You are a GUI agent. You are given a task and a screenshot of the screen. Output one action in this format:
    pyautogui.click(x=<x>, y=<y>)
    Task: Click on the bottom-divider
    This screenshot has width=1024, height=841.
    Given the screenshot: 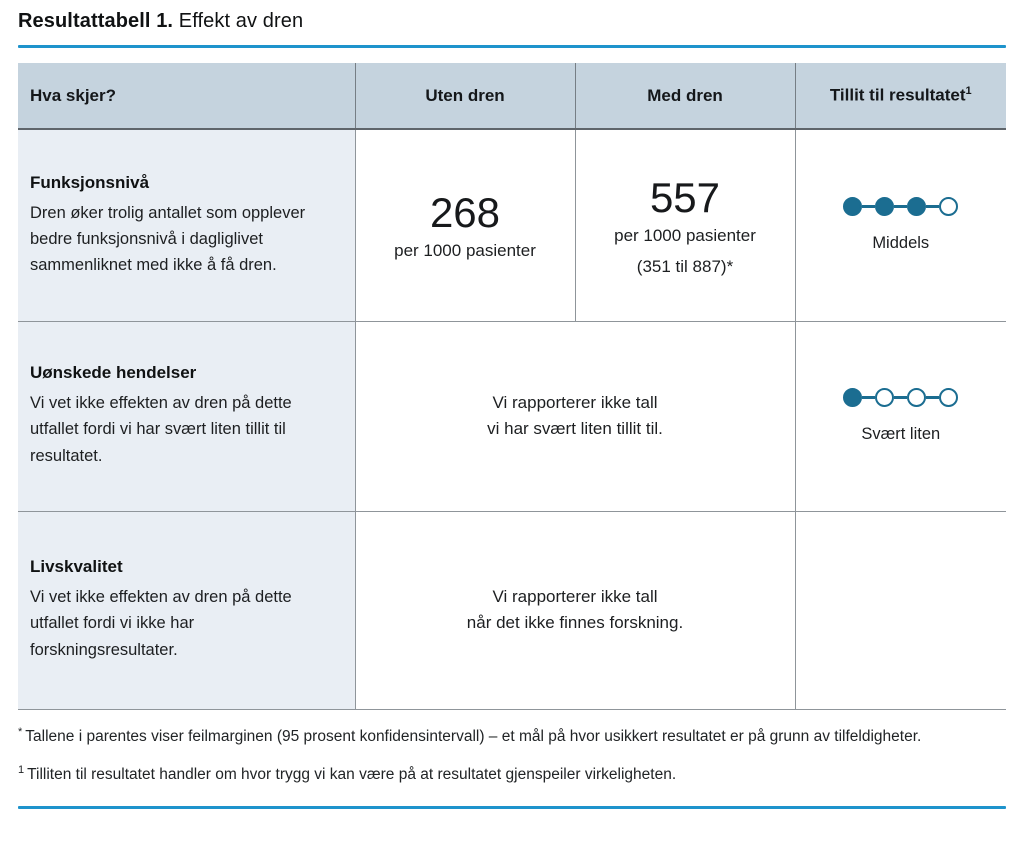 What is the action you would take?
    pyautogui.click(x=512, y=808)
    